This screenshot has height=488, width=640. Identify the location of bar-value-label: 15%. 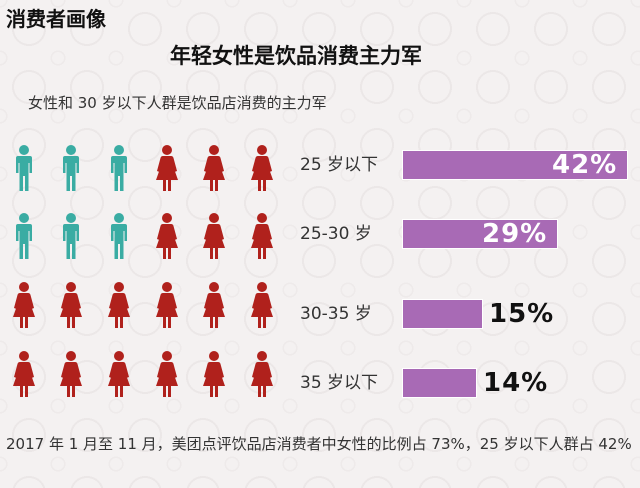
(522, 314).